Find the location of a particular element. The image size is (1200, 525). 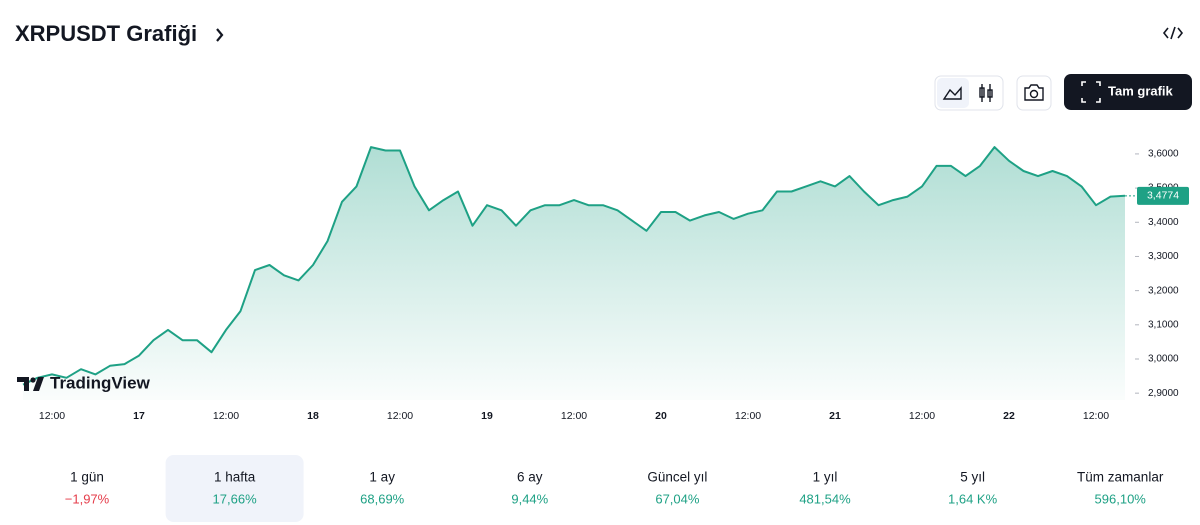

period-change: 68,69% is located at coordinates (382, 498).